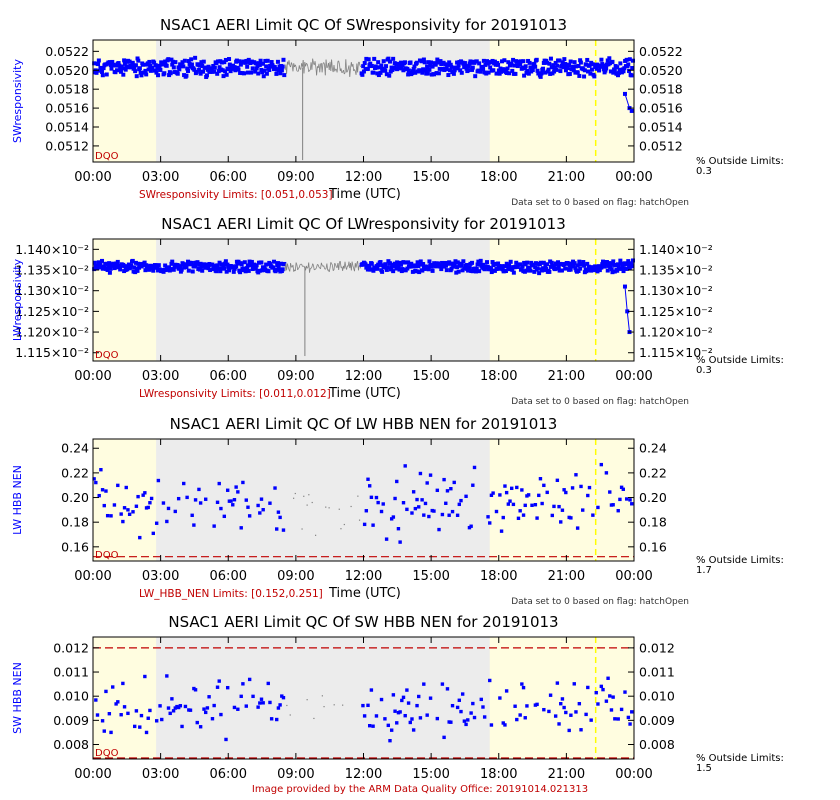 This screenshot has width=840, height=800. I want to click on y-tick-label-left: 0.0518, so click(67, 89).